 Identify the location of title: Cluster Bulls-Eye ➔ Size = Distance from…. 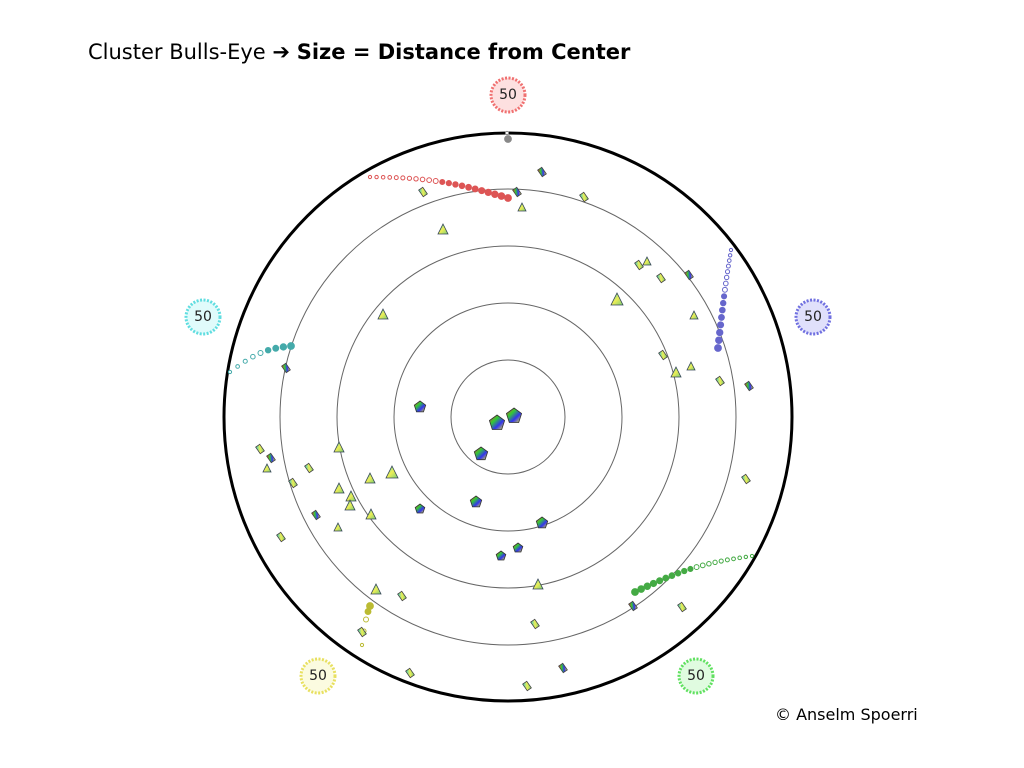
(359, 52).